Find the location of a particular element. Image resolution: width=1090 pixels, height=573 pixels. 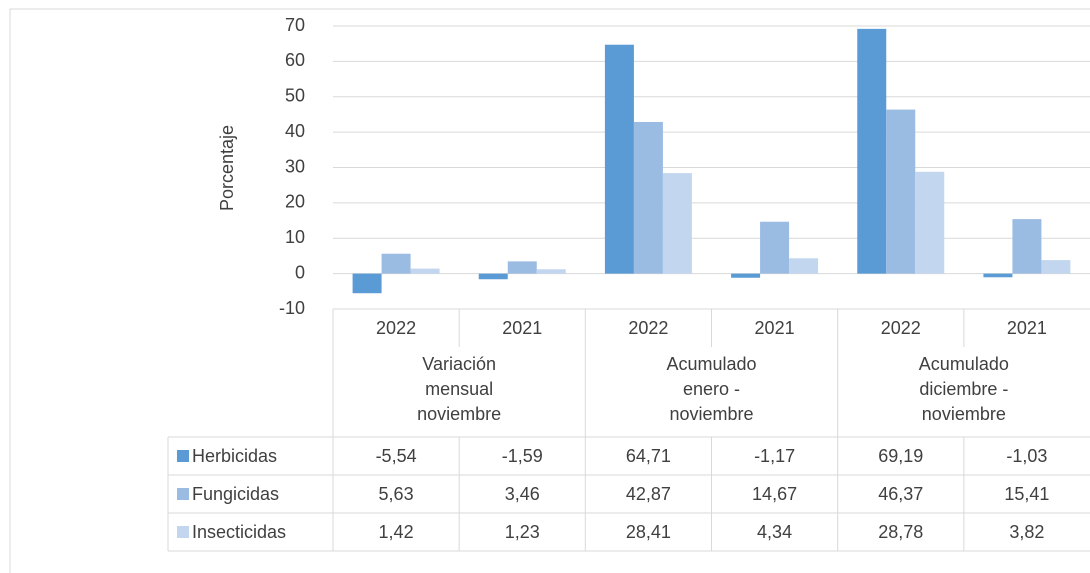

y-tick-label: 30 is located at coordinates (295, 166).